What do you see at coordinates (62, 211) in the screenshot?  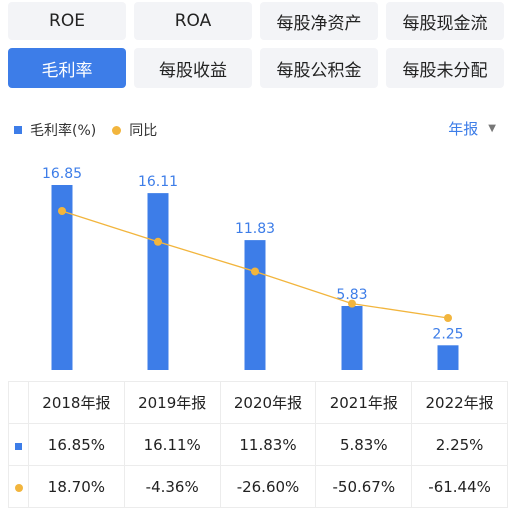 I see `yoy-point-2018年报` at bounding box center [62, 211].